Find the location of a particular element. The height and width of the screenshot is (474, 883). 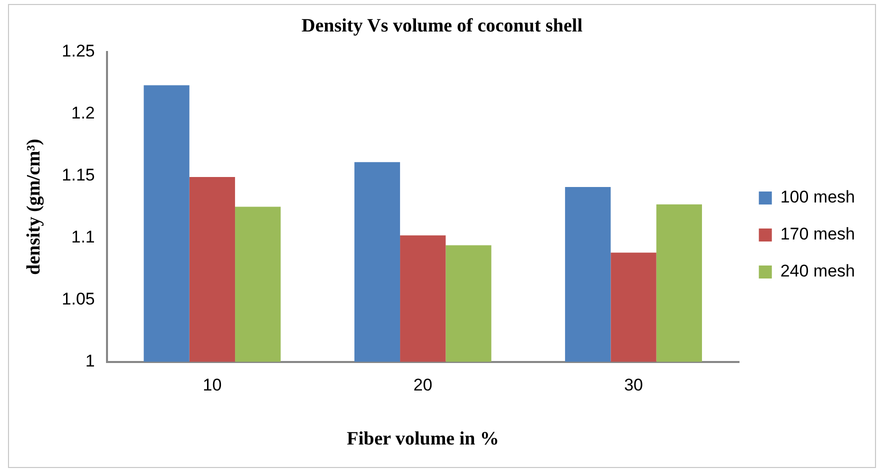

y-tick-label: 1.15 is located at coordinates (78, 174).